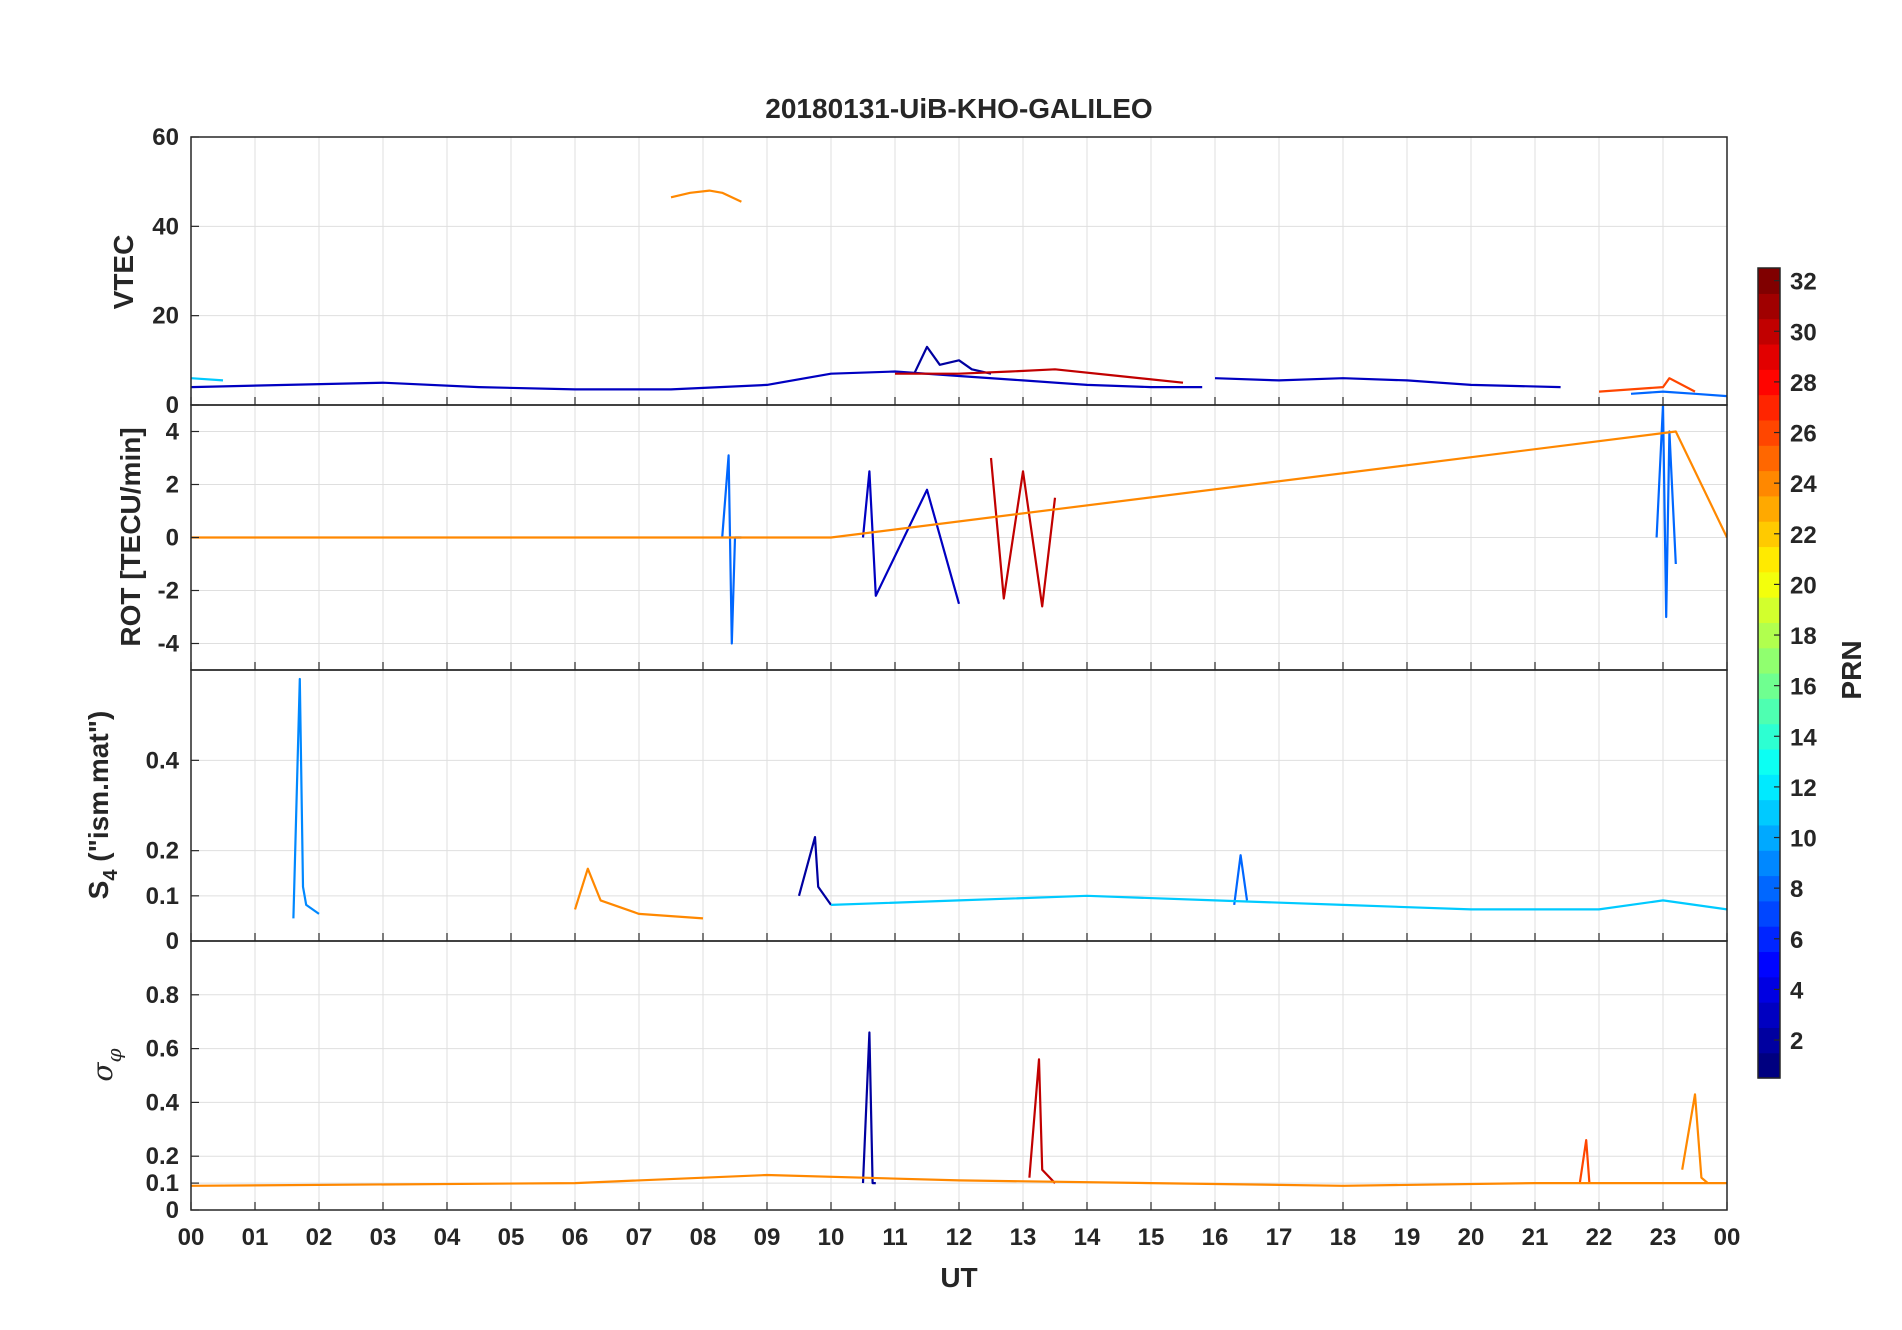 This screenshot has height=1330, width=1902. Describe the element at coordinates (1797, 990) in the screenshot. I see `colorbar-tick-label: 4` at that location.